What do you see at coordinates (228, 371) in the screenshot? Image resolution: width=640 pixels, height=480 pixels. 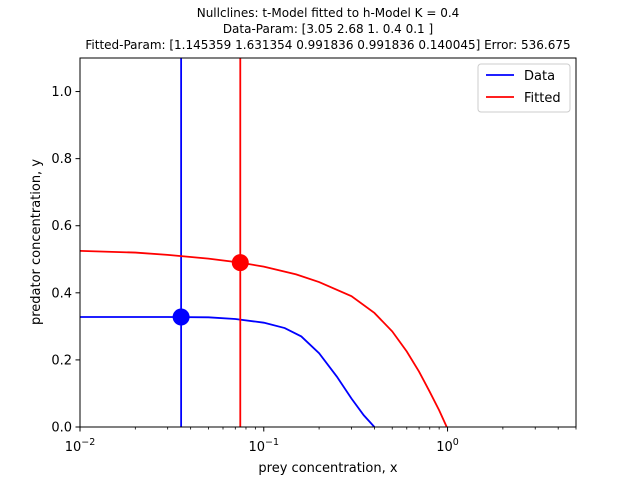 I see `y-nullcline-data` at bounding box center [228, 371].